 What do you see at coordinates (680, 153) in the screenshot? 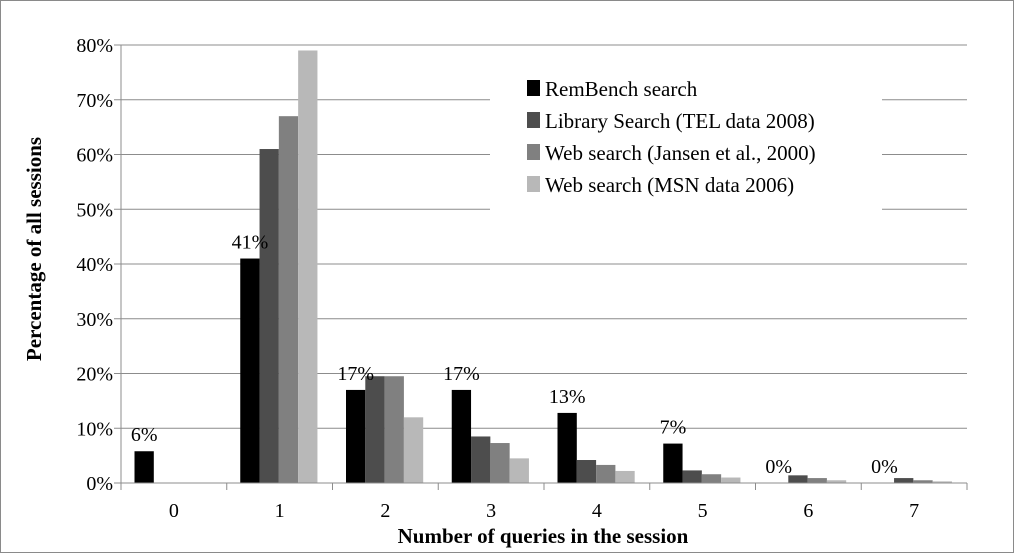
I see `legend-label: Web search (Jansen et al., 2000)` at bounding box center [680, 153].